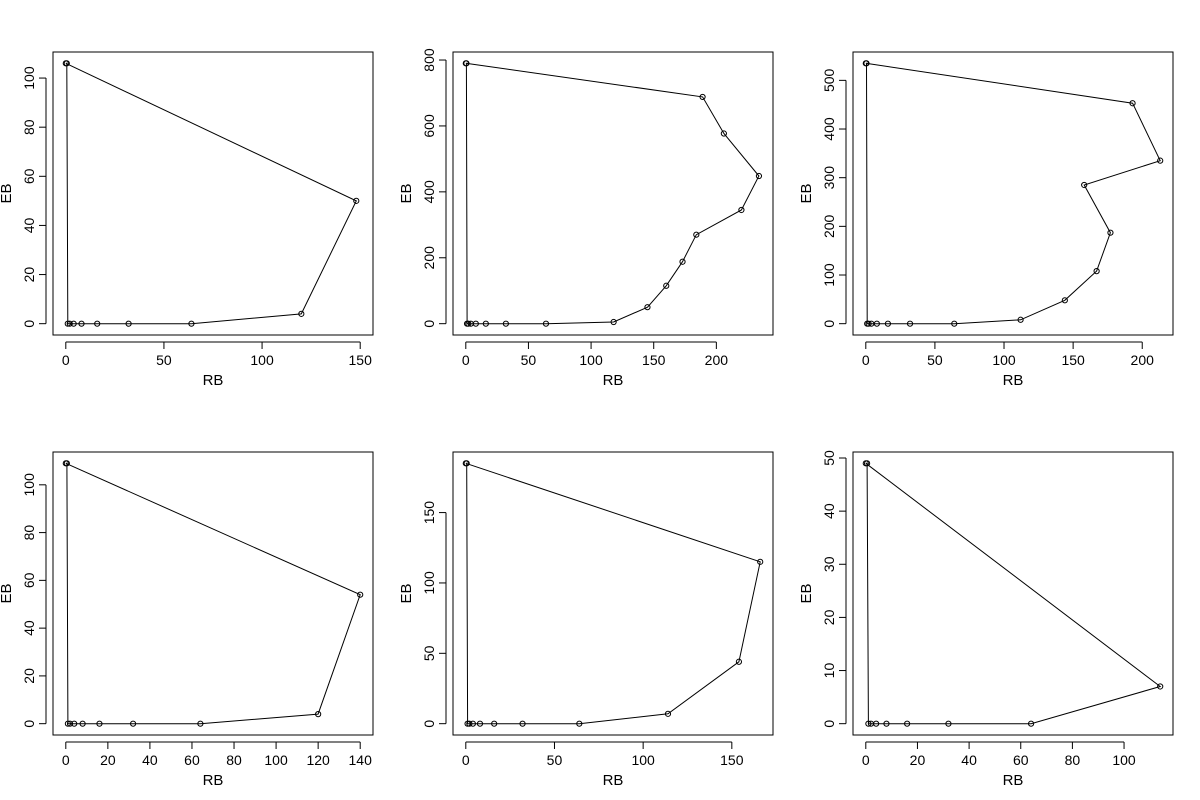 This screenshot has width=1200, height=800. I want to click on panel-4: 0 20 40 60 80 100 120 140 0 20 40 60 80 100 RB EB, so click(187, 620).